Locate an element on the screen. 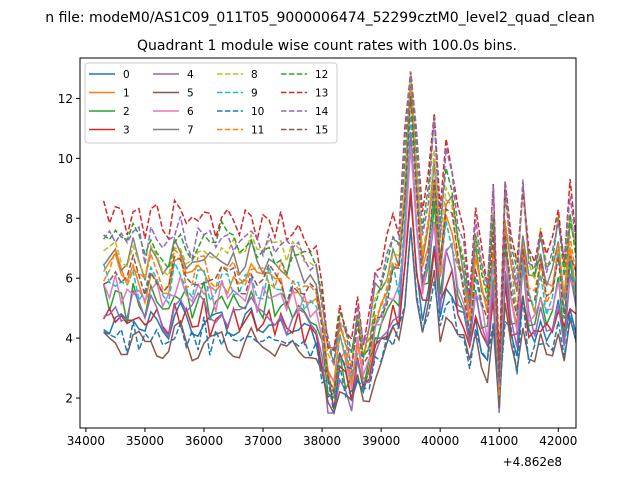 The image size is (640, 480). x-tick-label: 38000 is located at coordinates (322, 441).